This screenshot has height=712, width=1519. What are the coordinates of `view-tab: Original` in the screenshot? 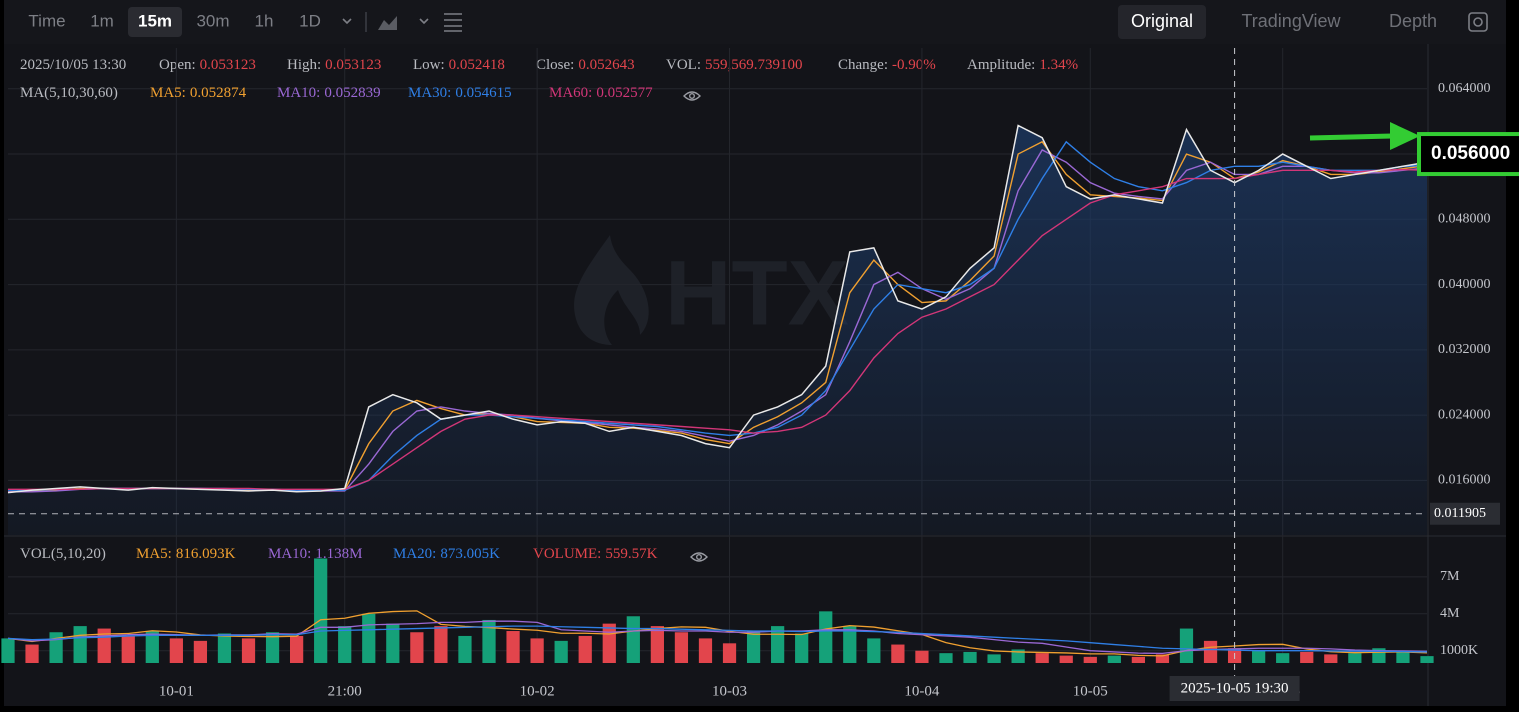 It's located at (1162, 21).